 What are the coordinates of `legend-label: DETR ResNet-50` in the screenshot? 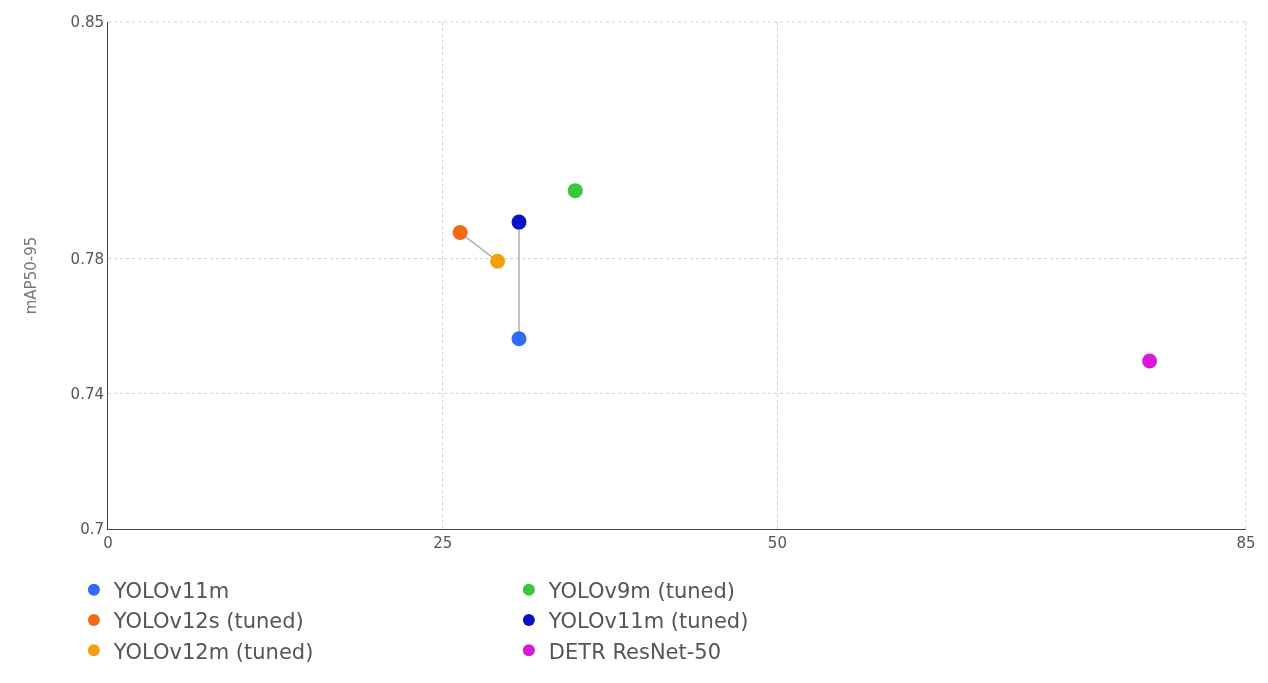 It's located at (635, 651).